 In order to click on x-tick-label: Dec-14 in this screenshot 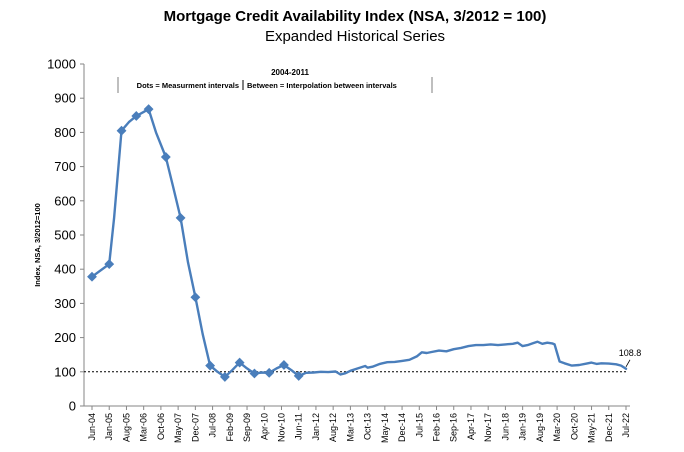, I will do `click(402, 427)`.